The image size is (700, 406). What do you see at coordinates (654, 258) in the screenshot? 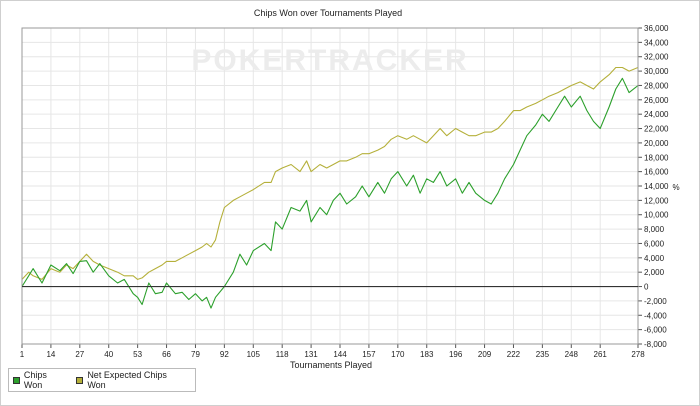
I see `y-tick-label: 4,000` at bounding box center [654, 258].